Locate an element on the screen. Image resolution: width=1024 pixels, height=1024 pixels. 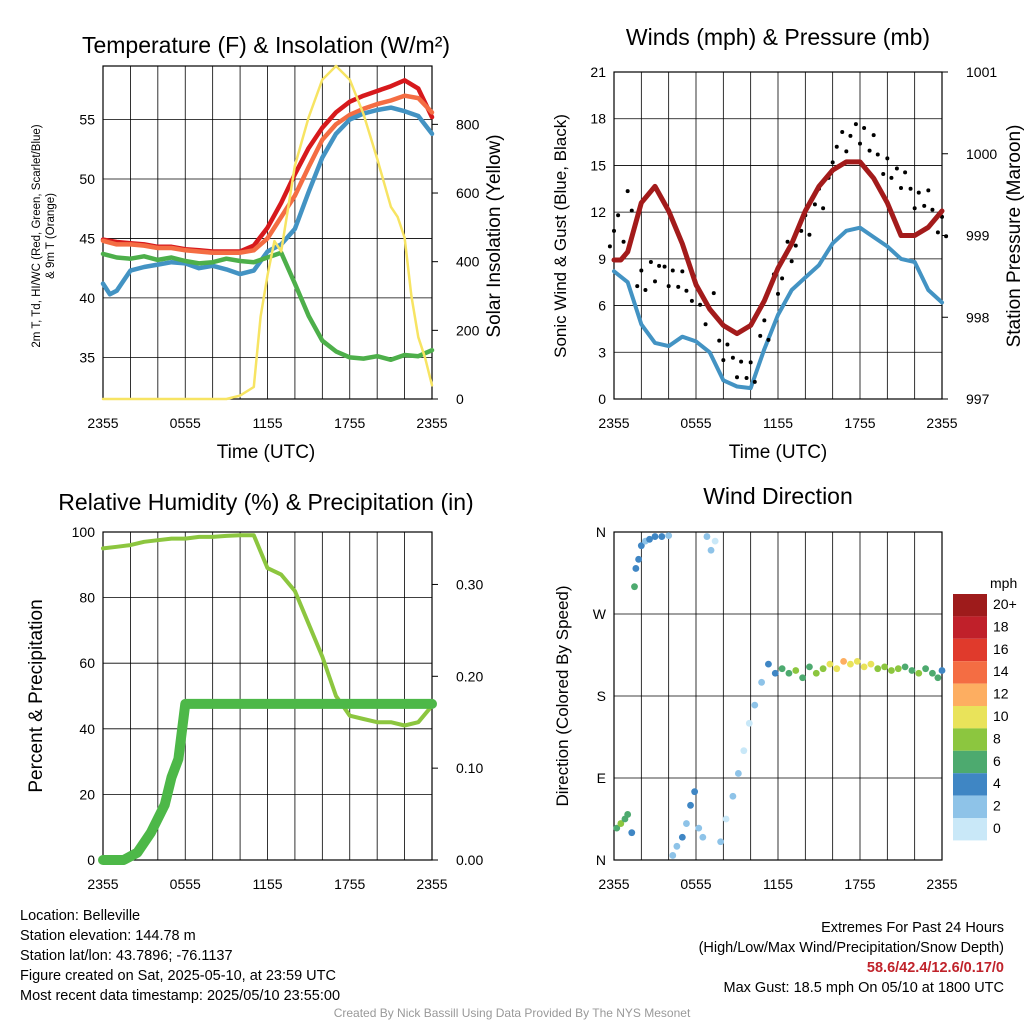
plot-frame is located at coordinates (267, 232).